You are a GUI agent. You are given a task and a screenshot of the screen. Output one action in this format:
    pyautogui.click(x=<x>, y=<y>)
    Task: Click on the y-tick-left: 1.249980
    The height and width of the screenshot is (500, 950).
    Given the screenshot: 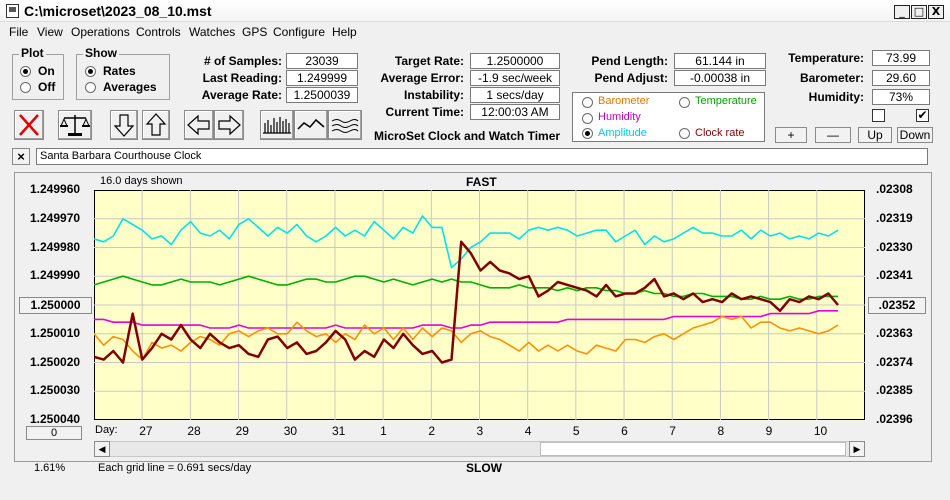 What is the action you would take?
    pyautogui.click(x=55, y=246)
    